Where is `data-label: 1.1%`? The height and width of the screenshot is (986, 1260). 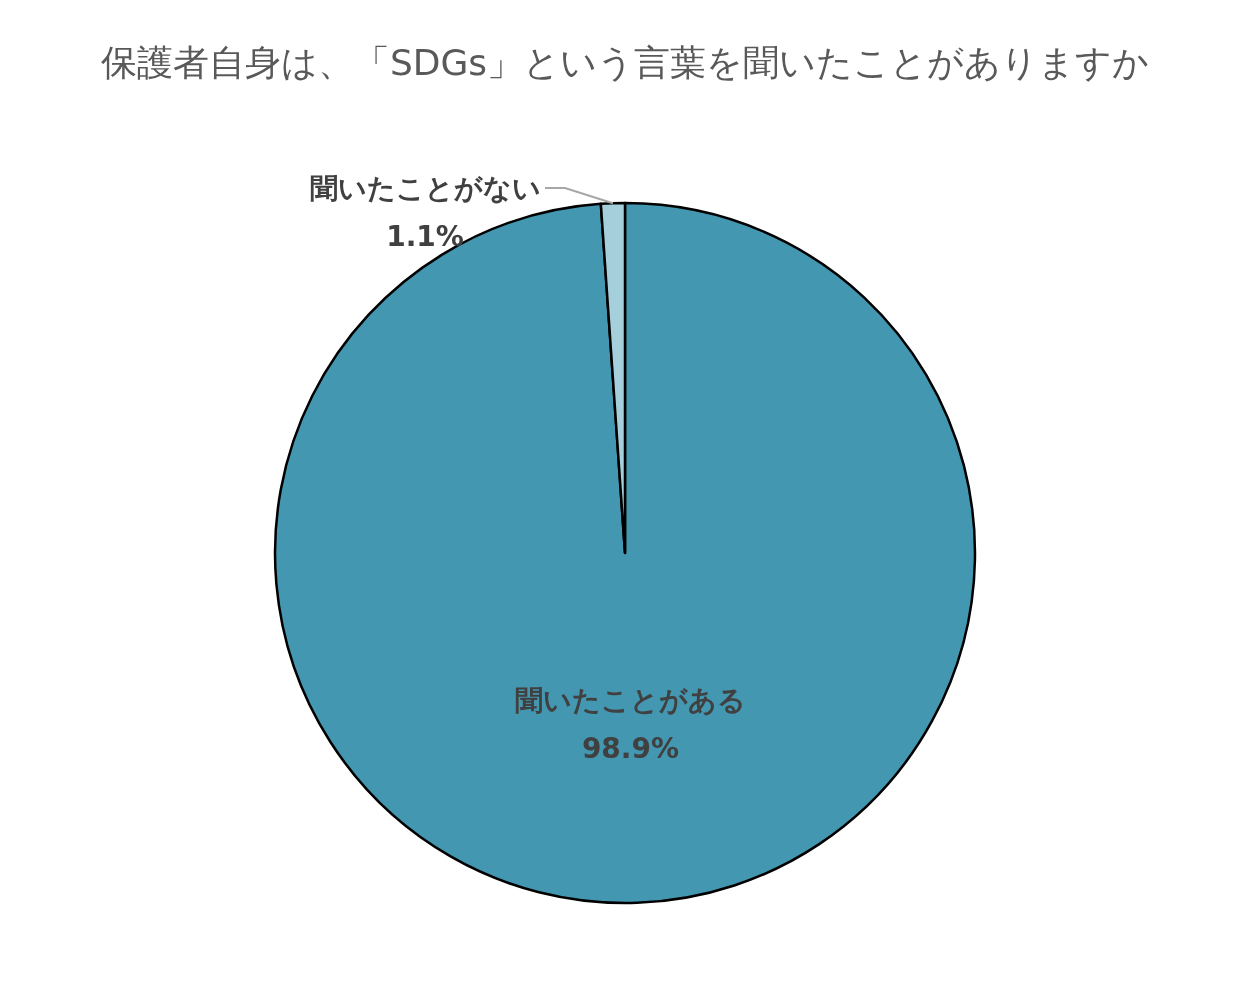 data-label: 1.1% is located at coordinates (425, 236).